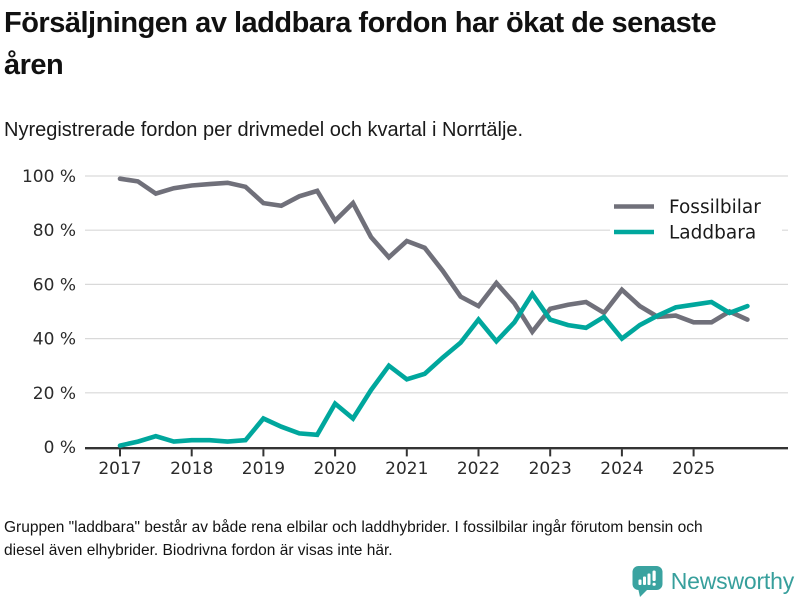 The height and width of the screenshot is (600, 800). I want to click on x-tick-label: 2021, so click(406, 469).